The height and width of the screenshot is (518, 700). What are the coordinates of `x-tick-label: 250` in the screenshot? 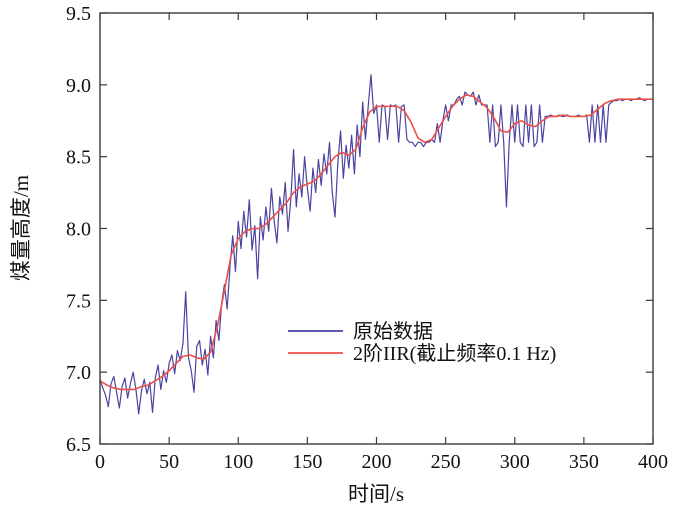 It's located at (446, 462).